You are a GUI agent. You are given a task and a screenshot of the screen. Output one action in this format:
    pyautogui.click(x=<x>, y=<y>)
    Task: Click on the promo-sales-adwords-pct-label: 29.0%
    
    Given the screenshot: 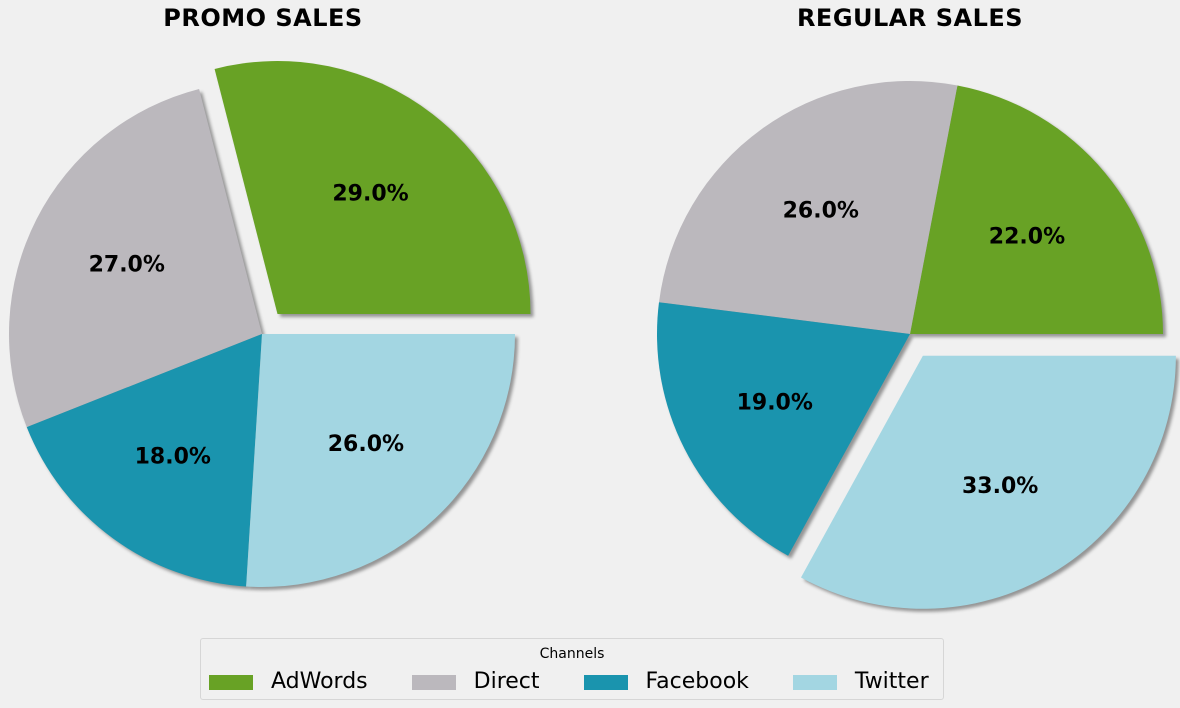 What is the action you would take?
    pyautogui.click(x=370, y=194)
    